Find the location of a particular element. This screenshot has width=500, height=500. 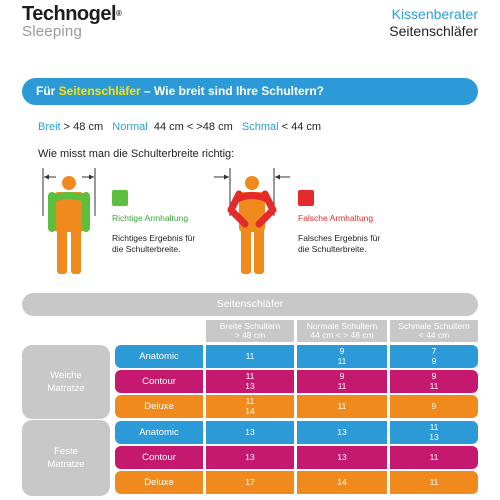

brand-registered-mark: ® is located at coordinates (119, 13).